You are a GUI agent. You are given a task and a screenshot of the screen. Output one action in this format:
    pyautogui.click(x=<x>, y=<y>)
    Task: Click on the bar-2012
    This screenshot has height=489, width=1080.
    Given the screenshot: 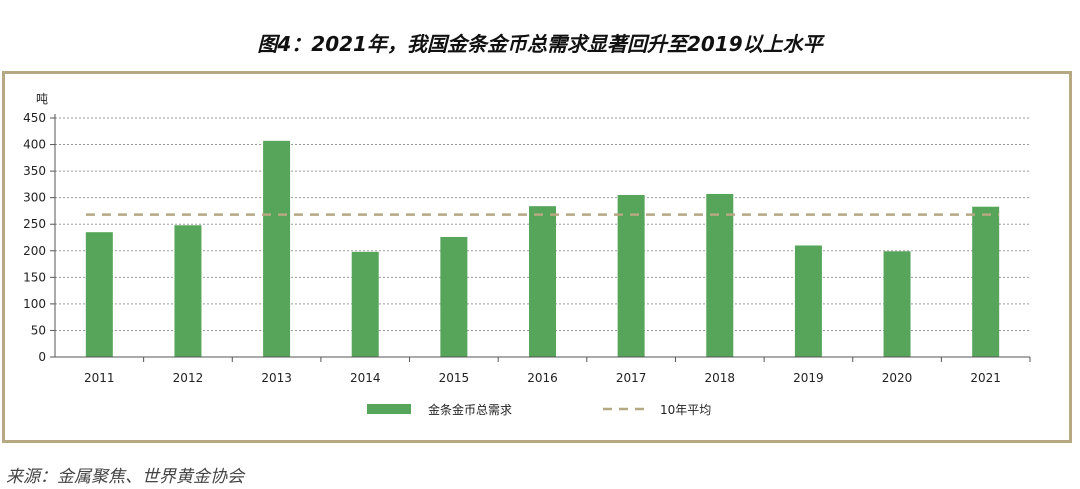 What is the action you would take?
    pyautogui.click(x=188, y=291)
    